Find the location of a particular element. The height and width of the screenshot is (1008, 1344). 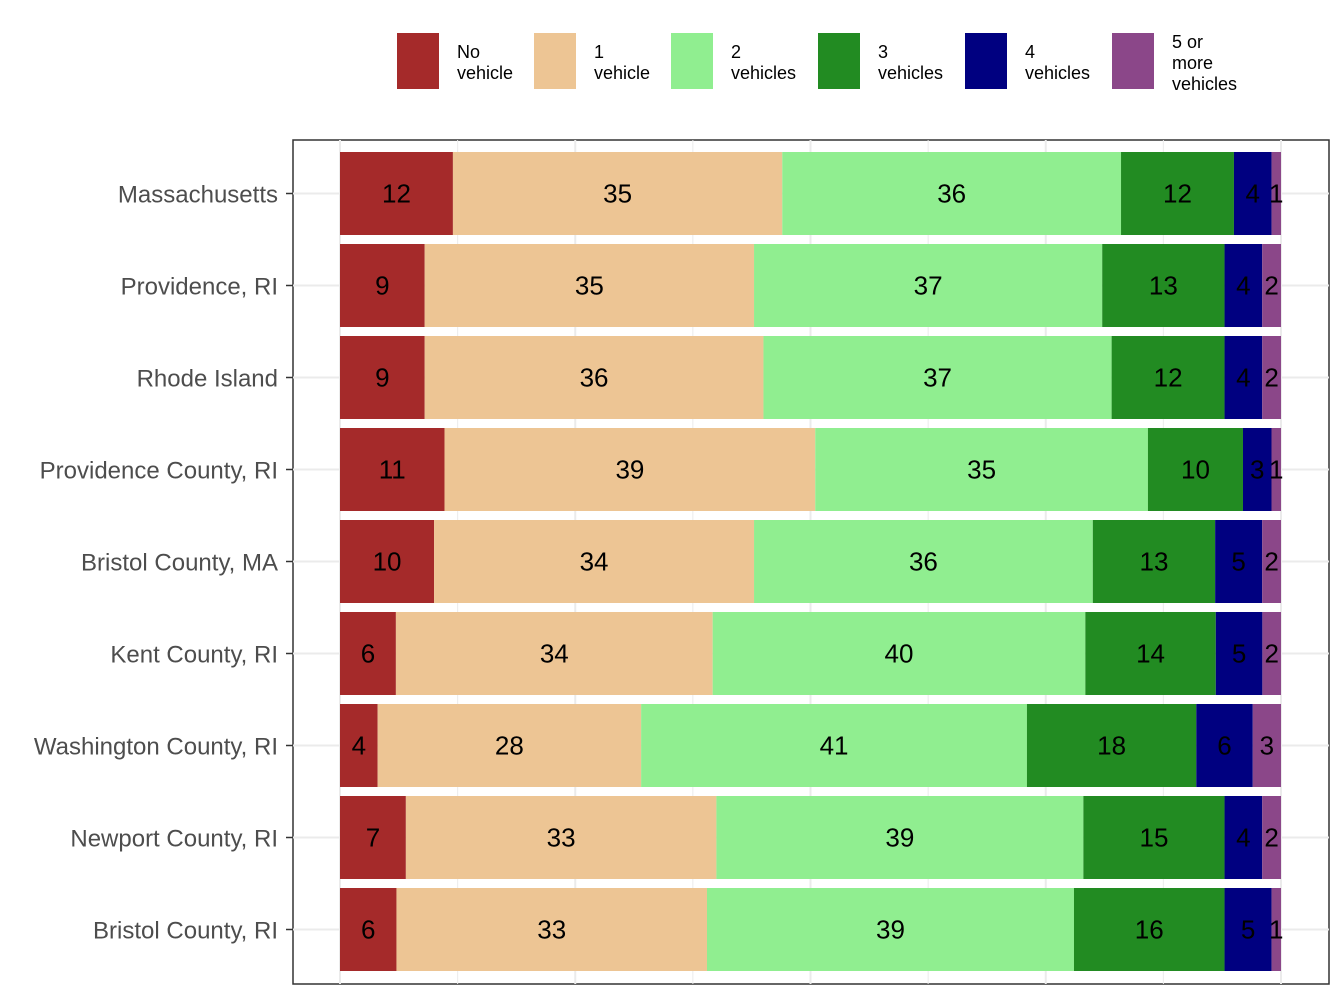

data-label: 7 is located at coordinates (373, 838).